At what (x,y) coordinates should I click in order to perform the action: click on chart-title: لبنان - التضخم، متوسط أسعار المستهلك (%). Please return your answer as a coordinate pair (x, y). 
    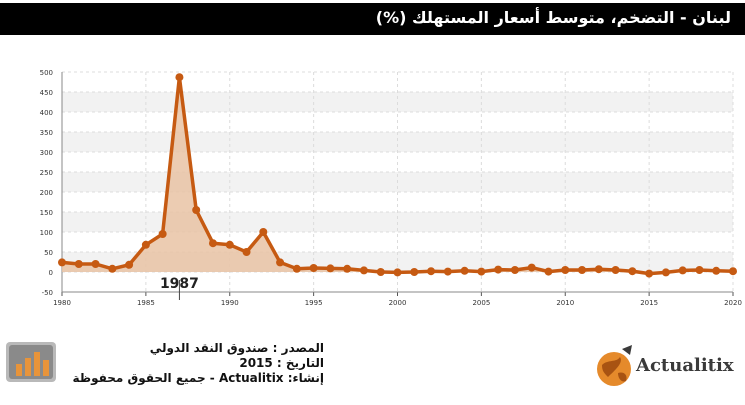
    Looking at the image, I should click on (553, 17).